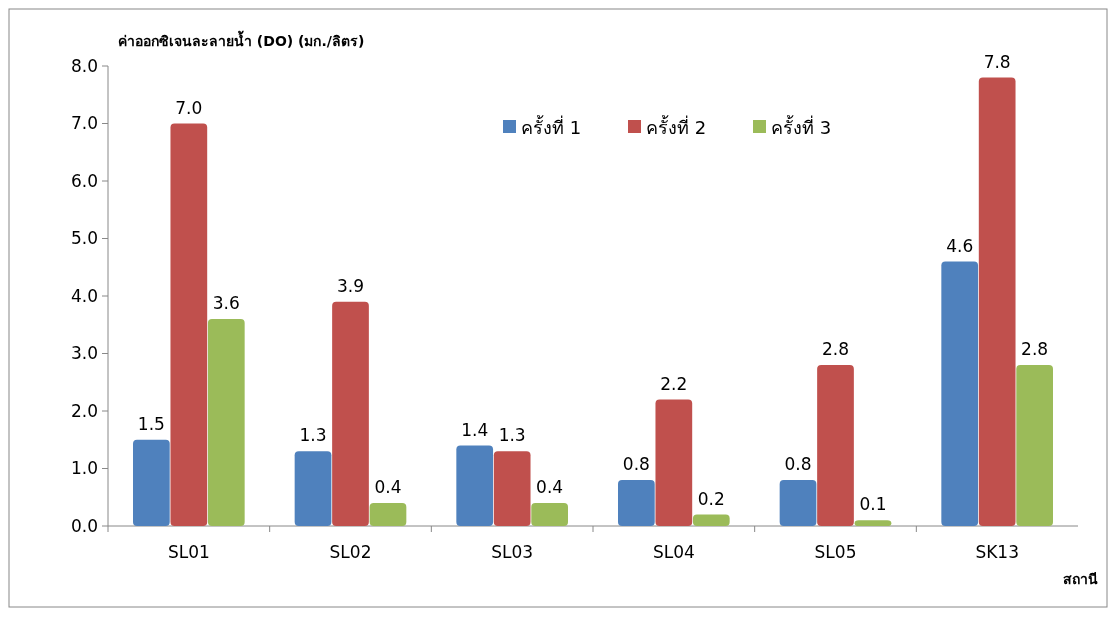 Image resolution: width=1117 pixels, height=617 pixels. Describe the element at coordinates (997, 552) in the screenshot. I see `x-tick-label: SK13` at that location.